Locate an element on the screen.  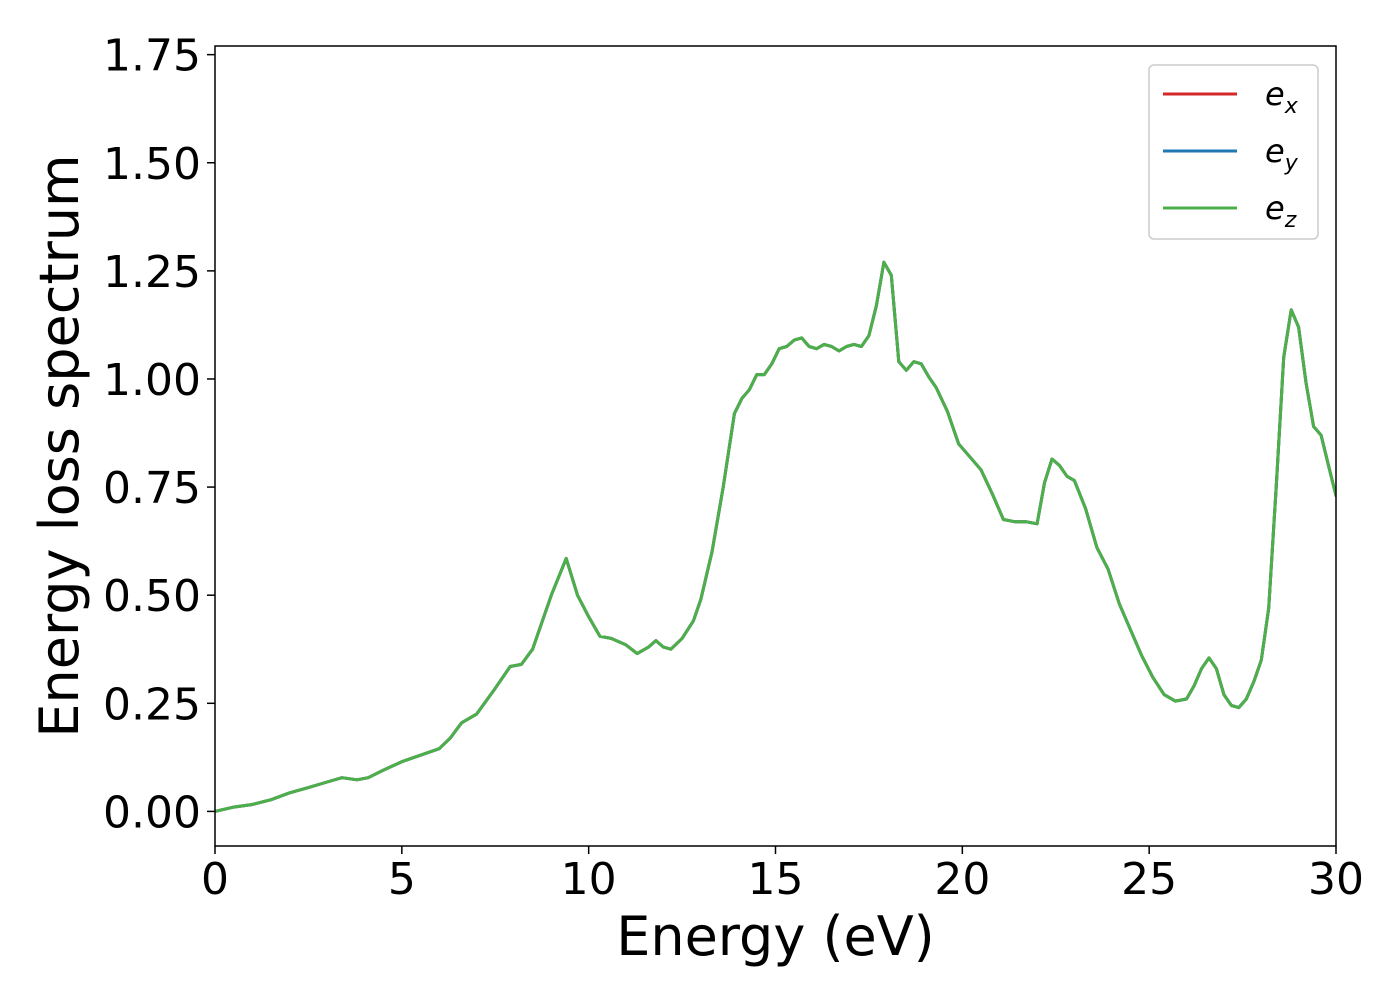
x-tick-label: 25 is located at coordinates (1149, 879).